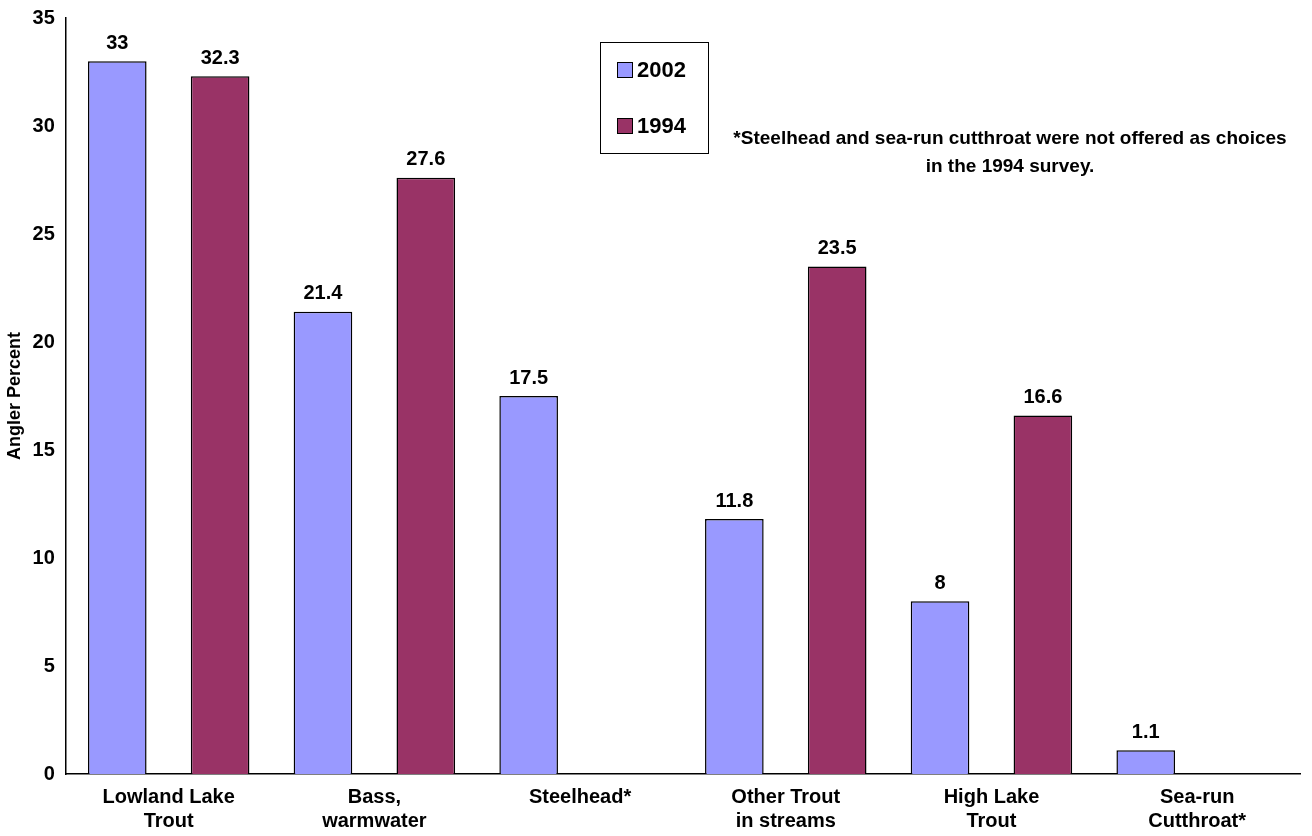  I want to click on data-label: 17.5, so click(529, 376).